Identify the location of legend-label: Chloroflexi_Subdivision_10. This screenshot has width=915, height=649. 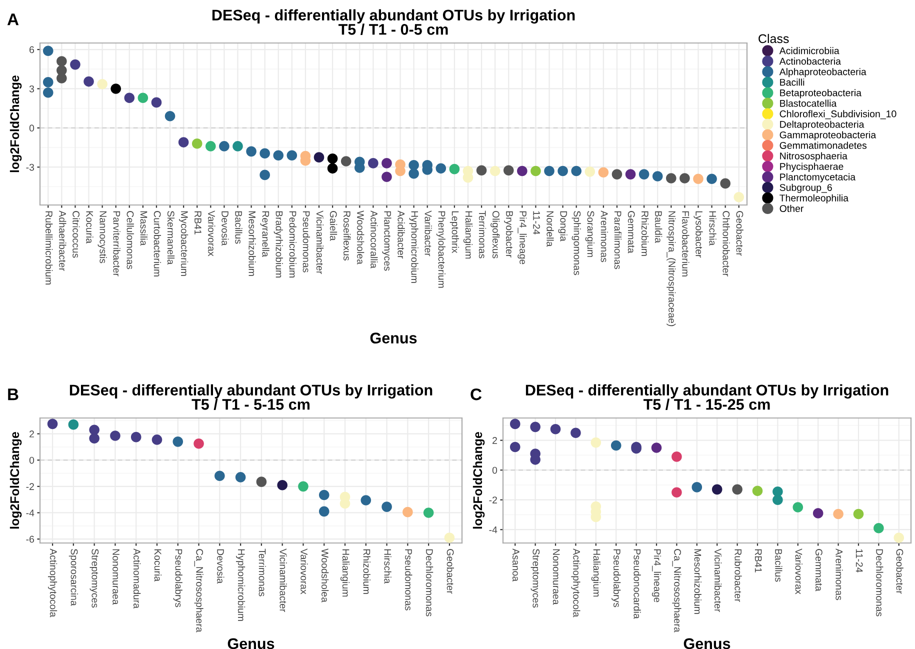
(838, 115).